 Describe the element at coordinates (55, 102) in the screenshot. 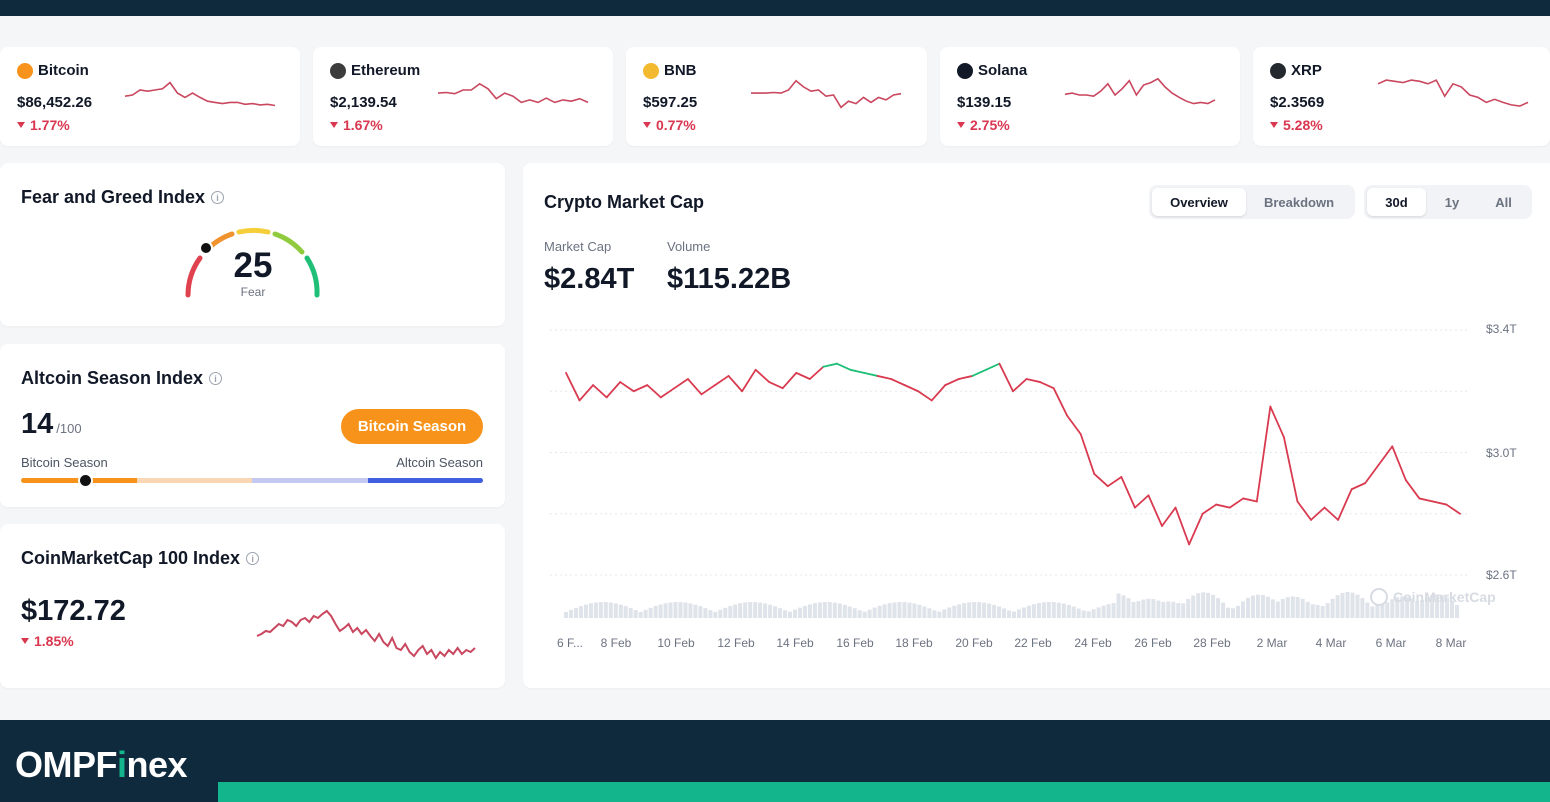

I see `ticker-price: $86,452.26` at that location.